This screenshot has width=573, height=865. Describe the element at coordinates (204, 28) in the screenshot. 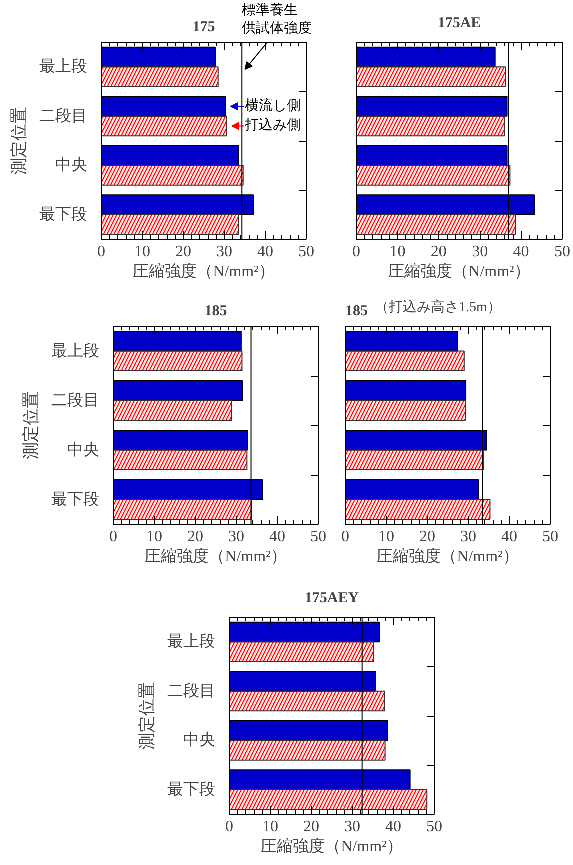

I see `chart-title: 175` at that location.